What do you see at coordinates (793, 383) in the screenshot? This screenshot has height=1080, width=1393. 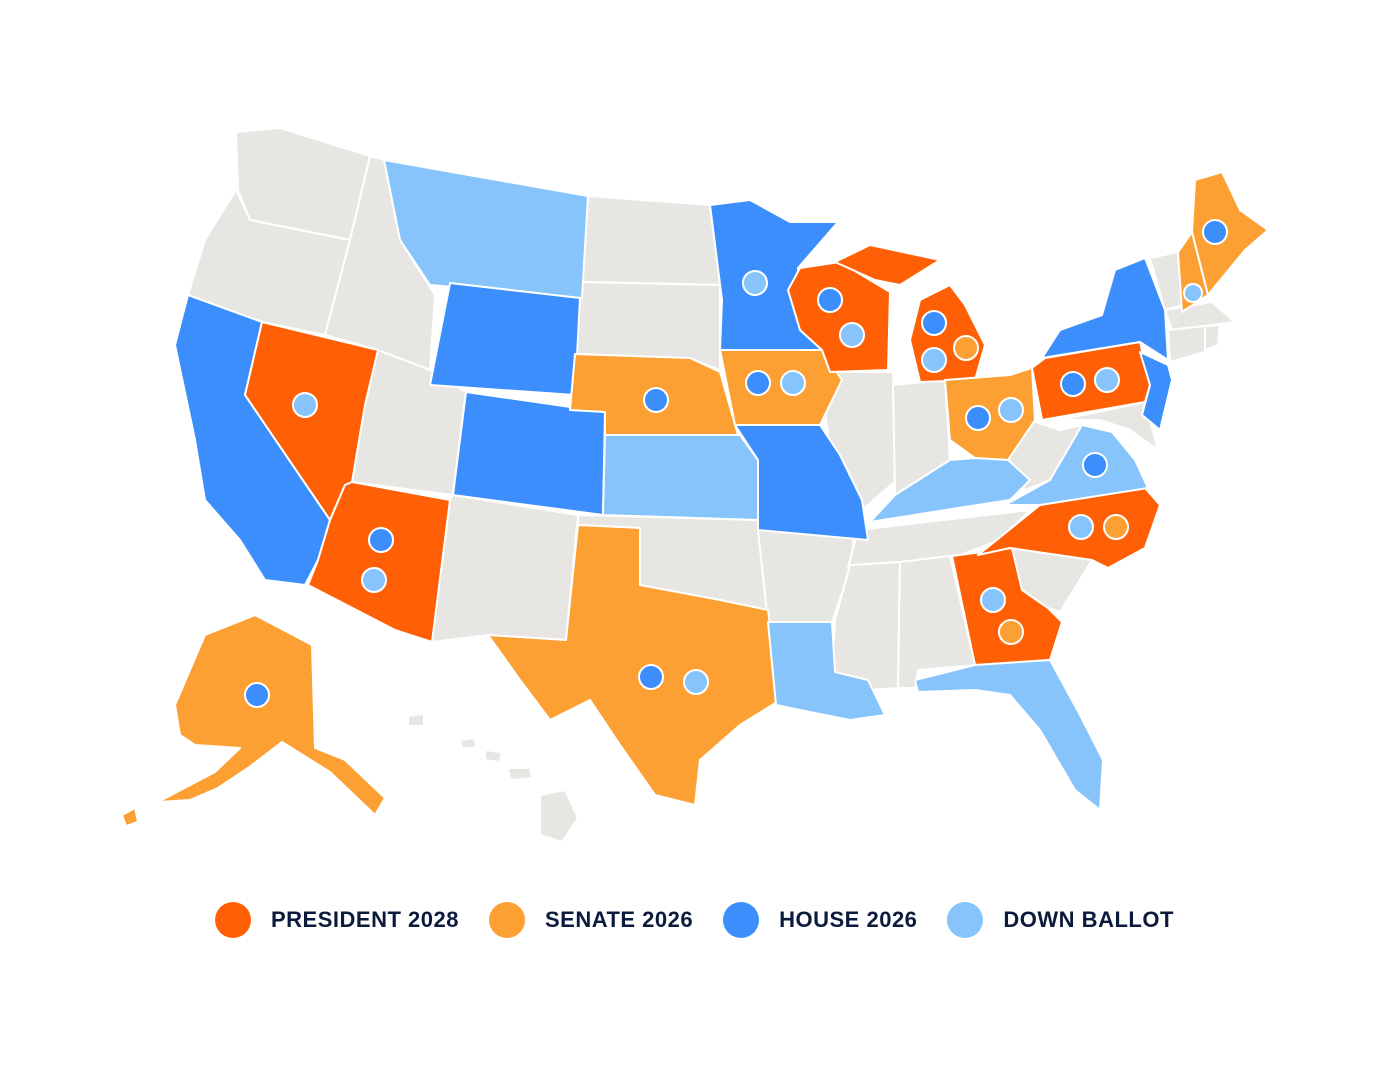 I see `marker-iowa-down-ballot` at bounding box center [793, 383].